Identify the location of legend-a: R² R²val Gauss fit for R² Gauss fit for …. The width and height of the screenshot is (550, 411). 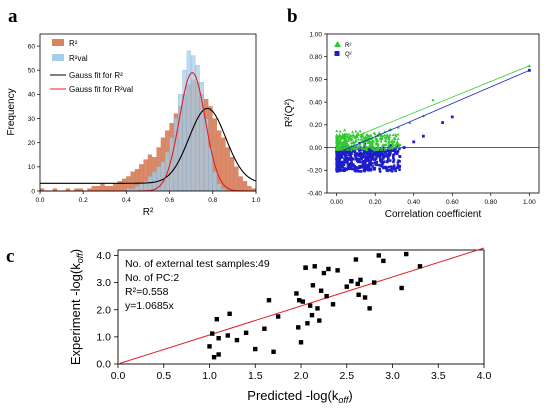
(91, 66).